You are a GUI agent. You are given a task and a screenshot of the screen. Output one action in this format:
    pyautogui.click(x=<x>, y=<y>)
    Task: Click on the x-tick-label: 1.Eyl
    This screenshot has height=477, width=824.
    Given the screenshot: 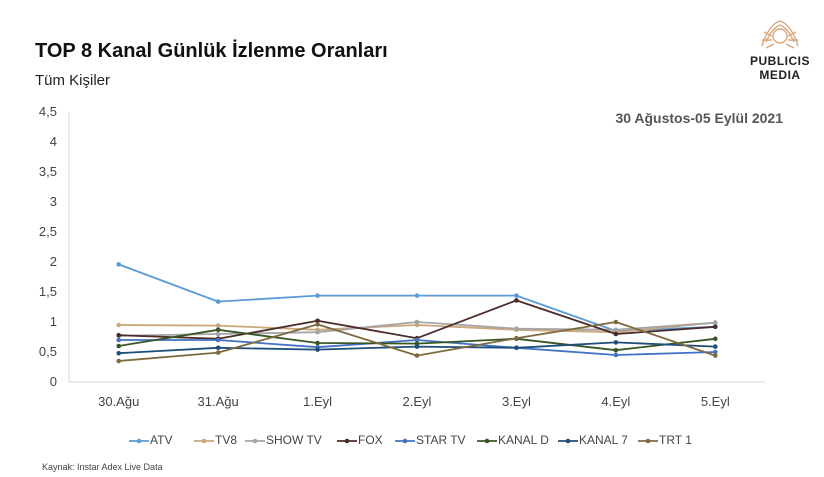 What is the action you would take?
    pyautogui.click(x=317, y=401)
    